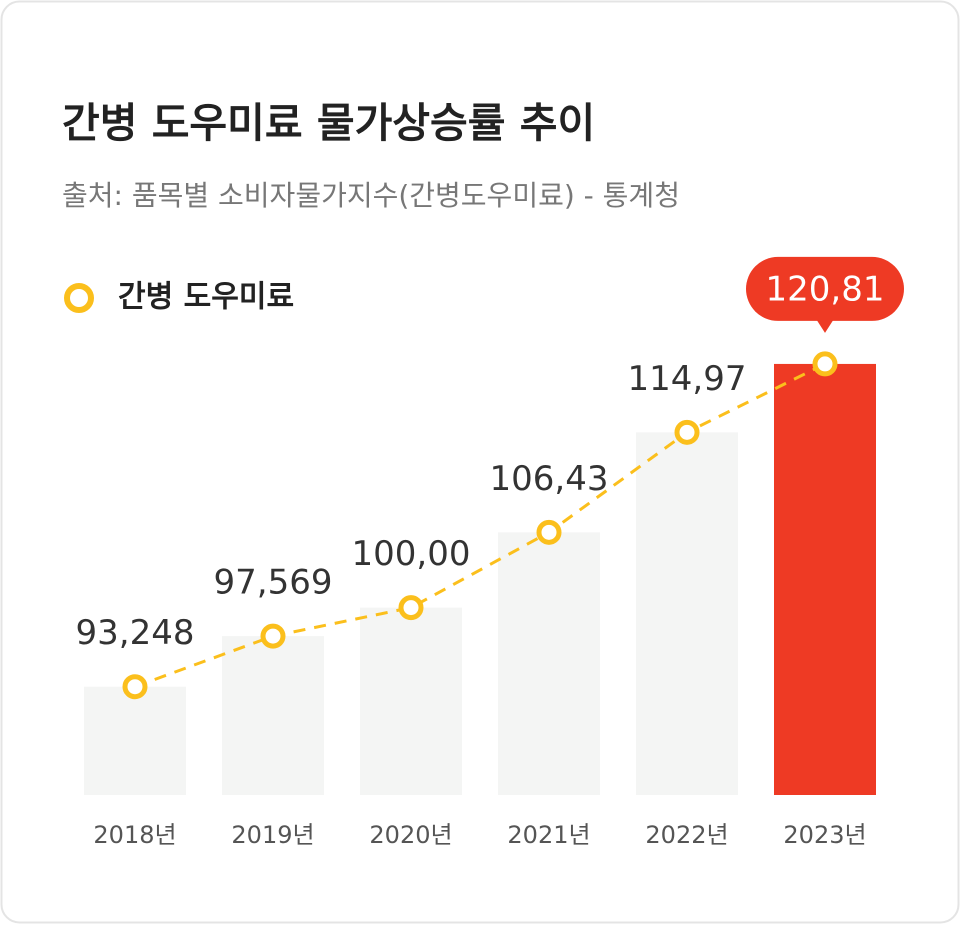 The height and width of the screenshot is (928, 960). I want to click on x-tick-label: 2022년, so click(686, 835).